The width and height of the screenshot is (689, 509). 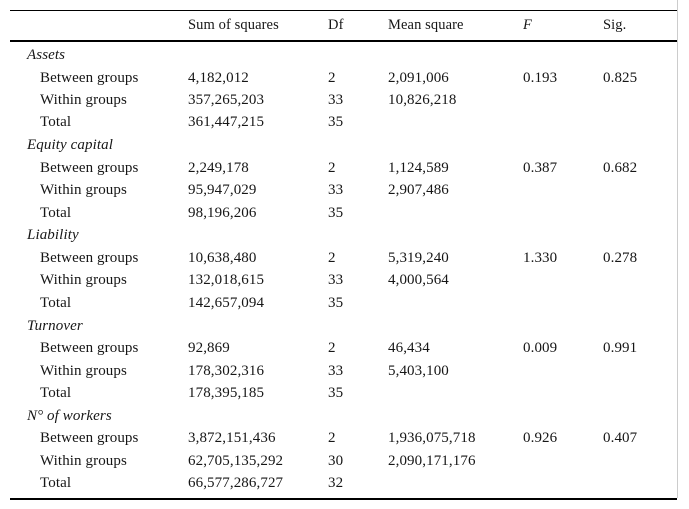 I want to click on cell-sig: 0.682, so click(x=620, y=167).